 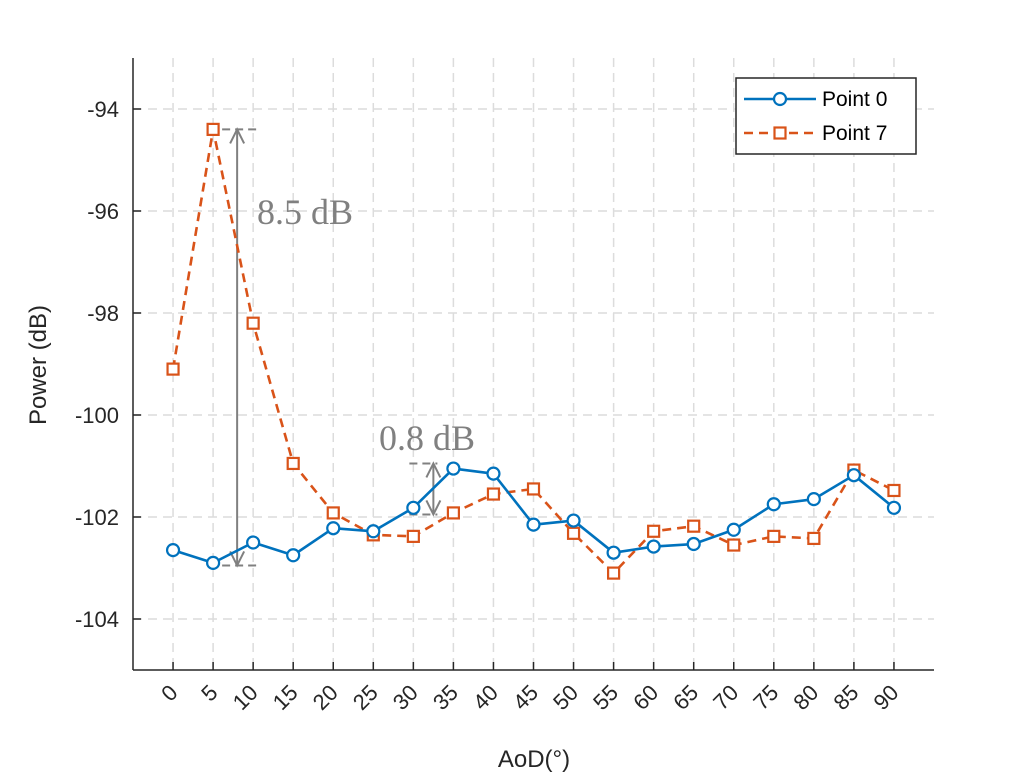 I want to click on legend-label: Point 0, so click(x=854, y=99).